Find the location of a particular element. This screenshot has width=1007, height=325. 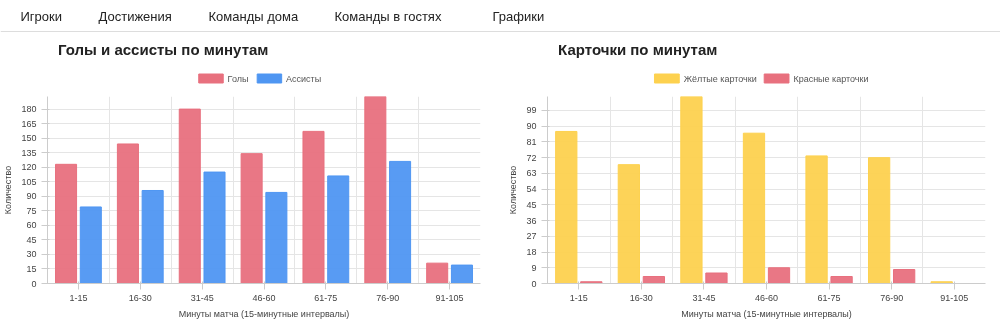

y-tick-label: 60 is located at coordinates (31, 225).